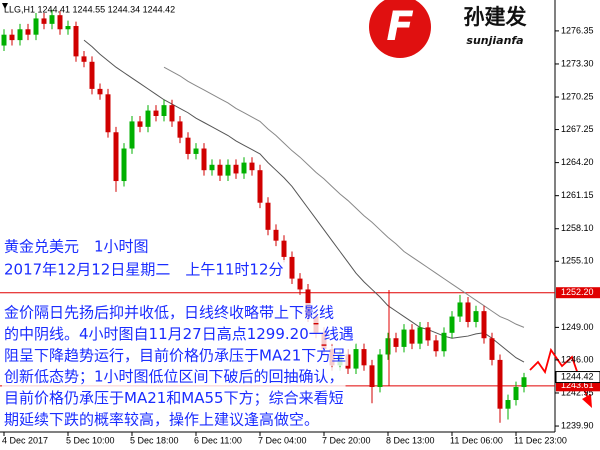 The height and width of the screenshot is (450, 600). I want to click on x-tick-label: 5 Dec 10:00, so click(90, 440).